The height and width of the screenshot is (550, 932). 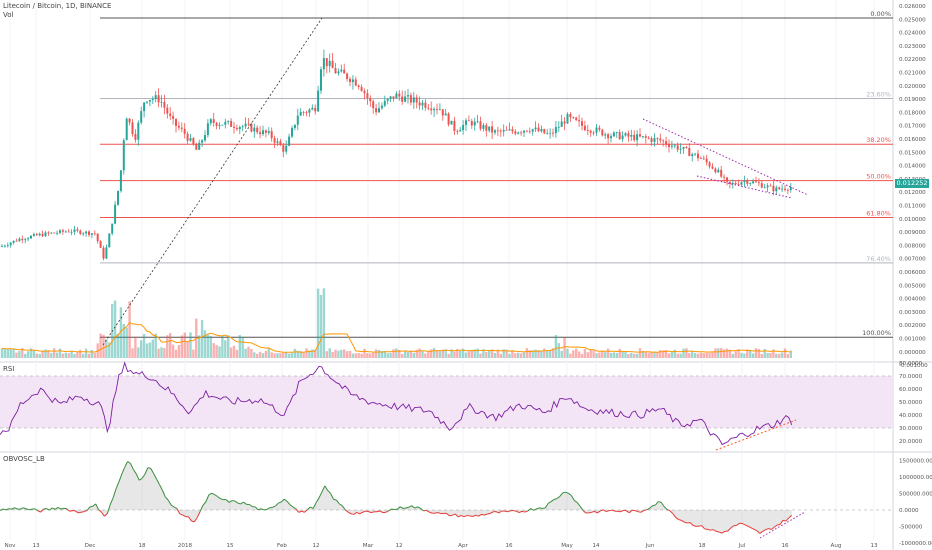 I want to click on price-tick-label: 0.008000, so click(x=912, y=246).